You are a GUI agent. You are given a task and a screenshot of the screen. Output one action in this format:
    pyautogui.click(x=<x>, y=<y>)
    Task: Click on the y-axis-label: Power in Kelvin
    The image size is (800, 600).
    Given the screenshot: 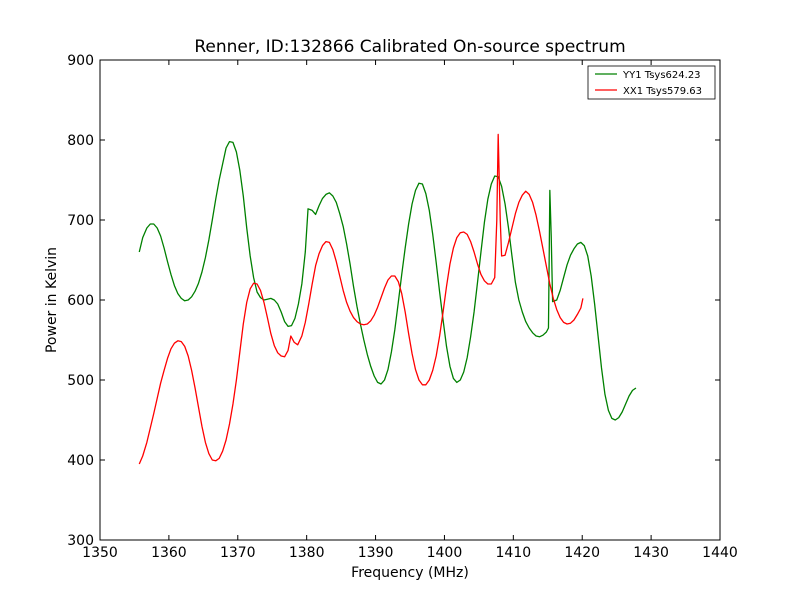 What is the action you would take?
    pyautogui.click(x=52, y=300)
    